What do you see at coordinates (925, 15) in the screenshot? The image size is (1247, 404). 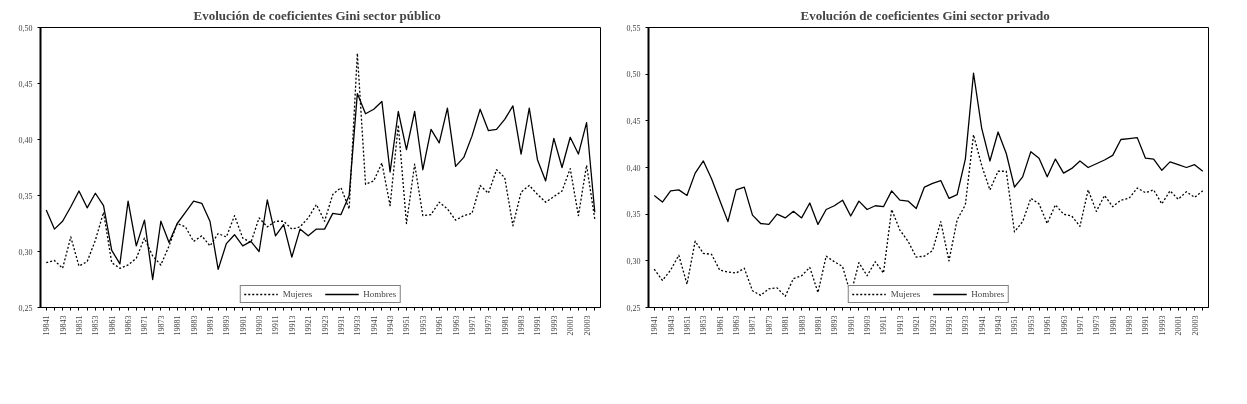 I see `chart-title: Evolución de coeficientes Gini sector privado` at bounding box center [925, 15].